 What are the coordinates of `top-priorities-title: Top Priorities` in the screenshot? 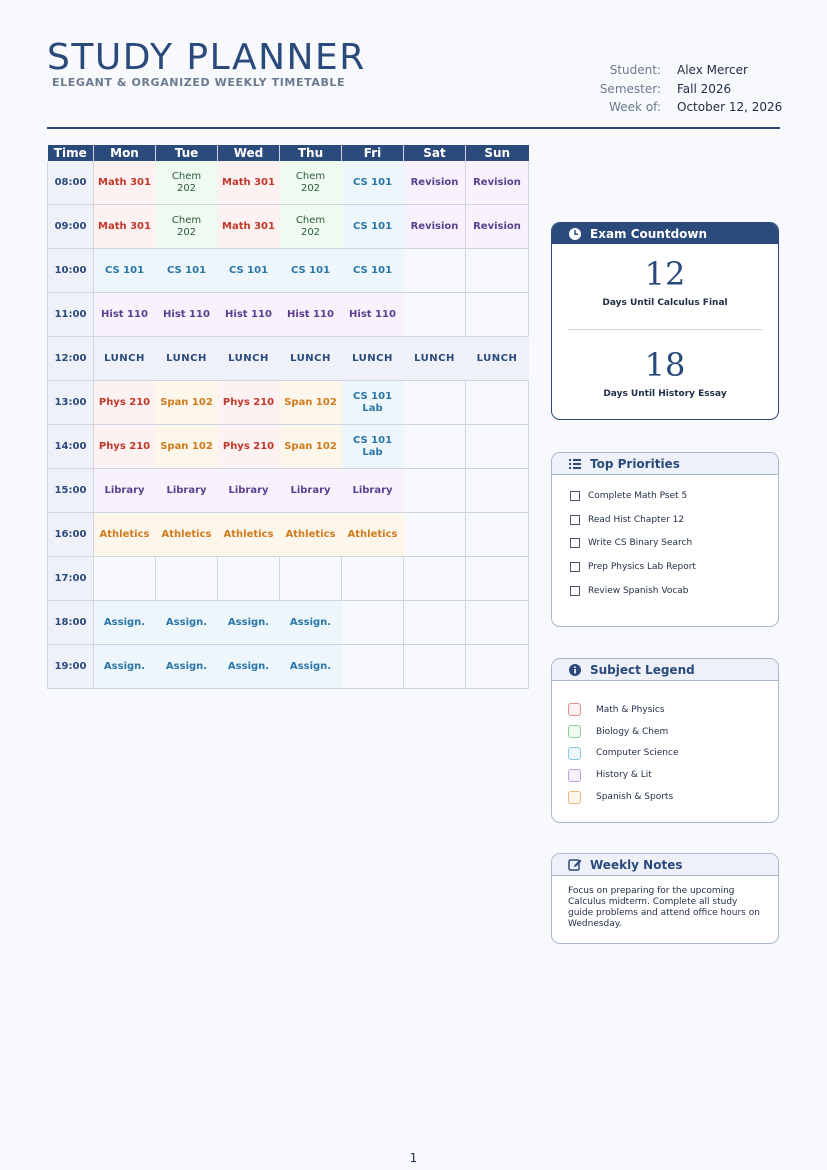 It's located at (635, 463).